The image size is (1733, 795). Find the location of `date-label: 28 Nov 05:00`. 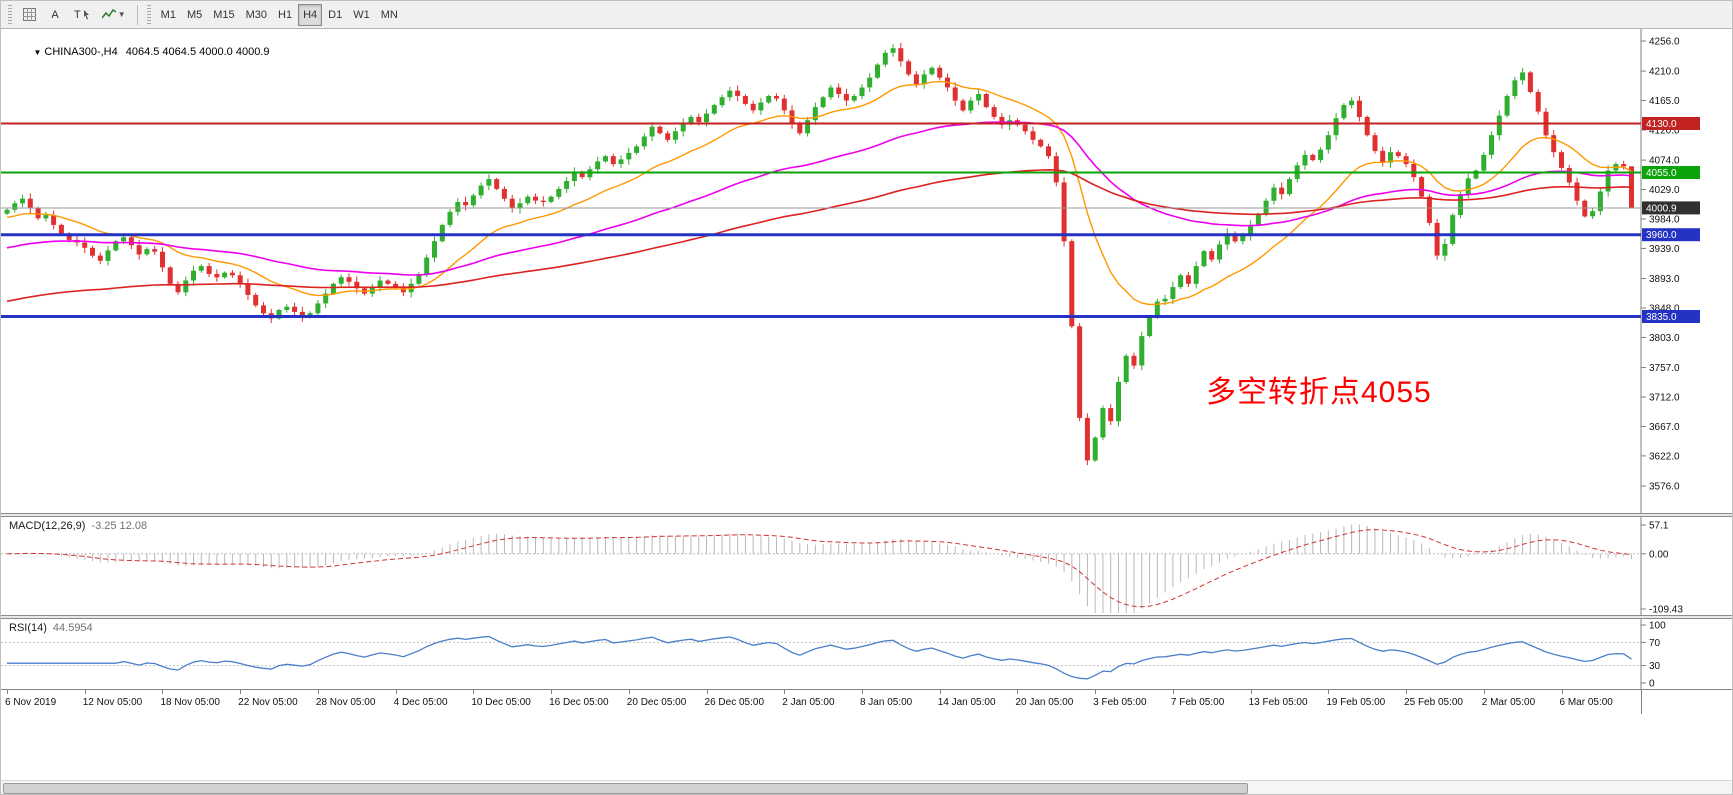

date-label: 28 Nov 05:00 is located at coordinates (345, 702).